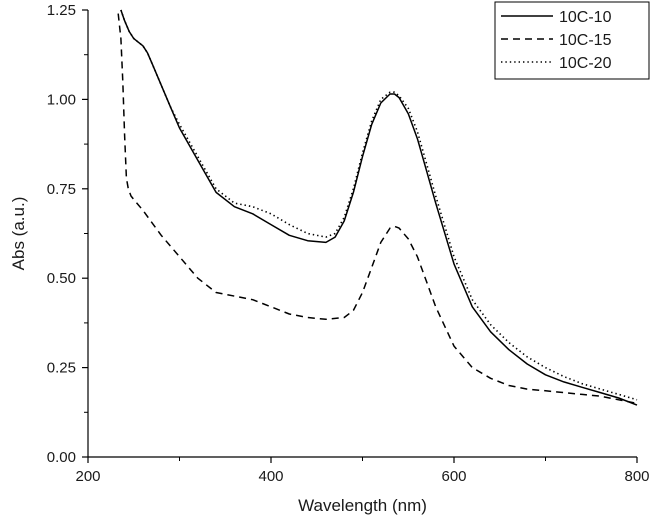 The image size is (655, 523). I want to click on legend-label: 10C-20, so click(585, 63).